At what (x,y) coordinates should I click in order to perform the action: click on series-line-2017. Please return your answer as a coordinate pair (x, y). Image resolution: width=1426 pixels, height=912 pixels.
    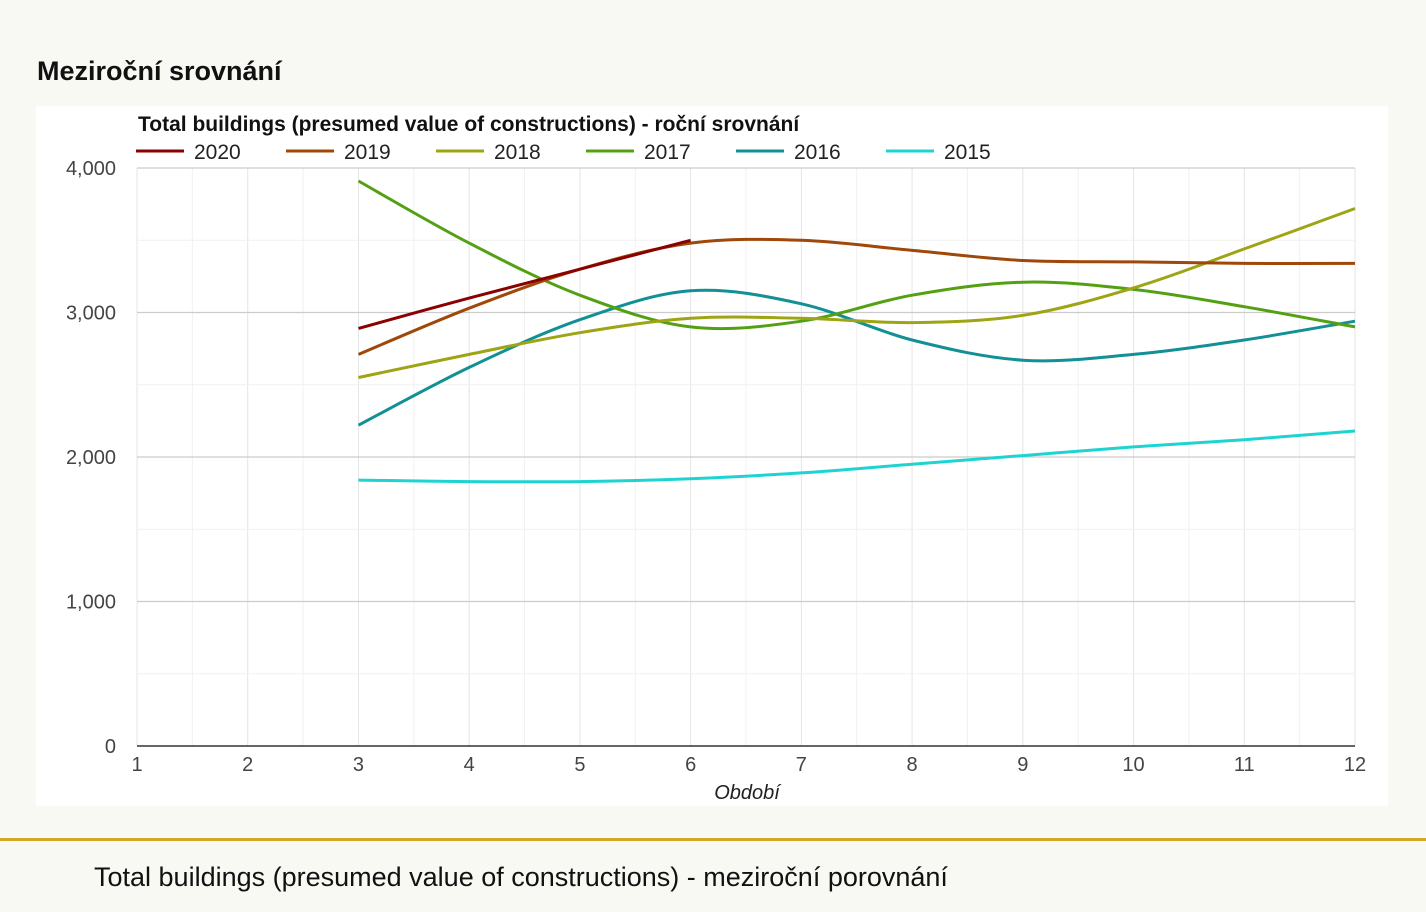
    Looking at the image, I should click on (856, 255).